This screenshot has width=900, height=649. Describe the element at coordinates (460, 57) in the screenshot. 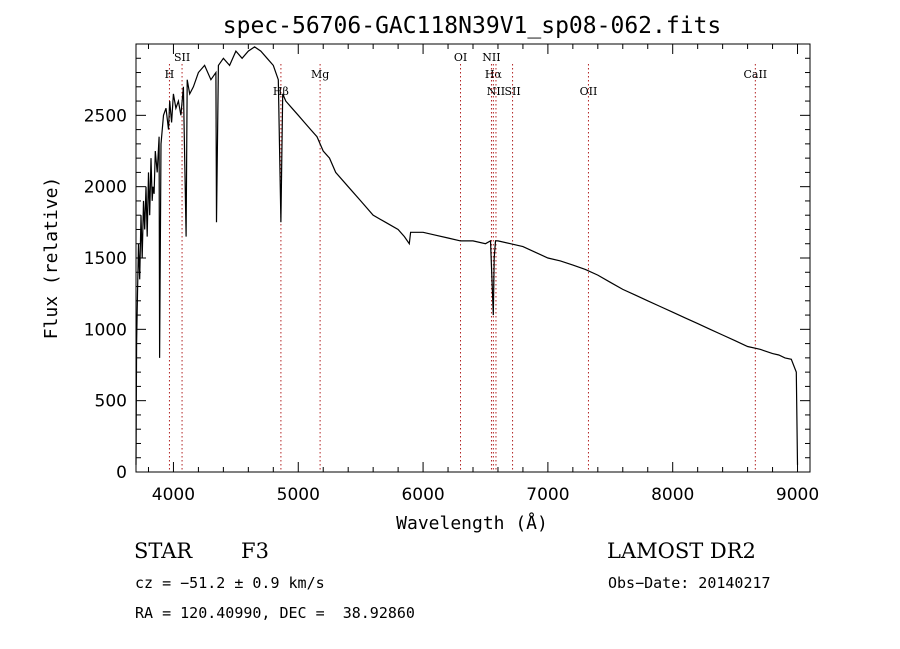

I see `line-label-4: OI` at that location.